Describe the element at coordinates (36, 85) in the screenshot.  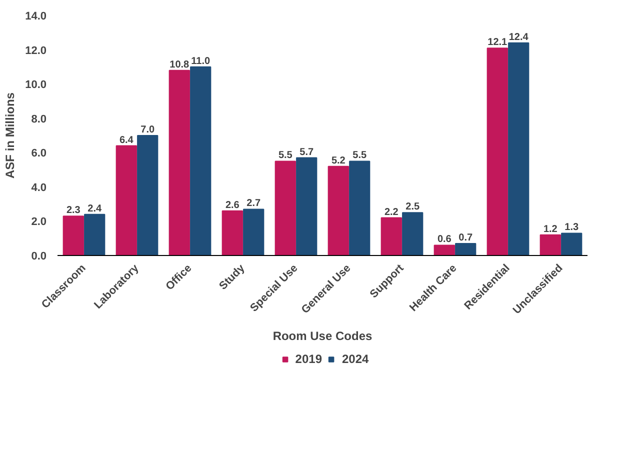
I see `y-tick-label: 10.0` at that location.